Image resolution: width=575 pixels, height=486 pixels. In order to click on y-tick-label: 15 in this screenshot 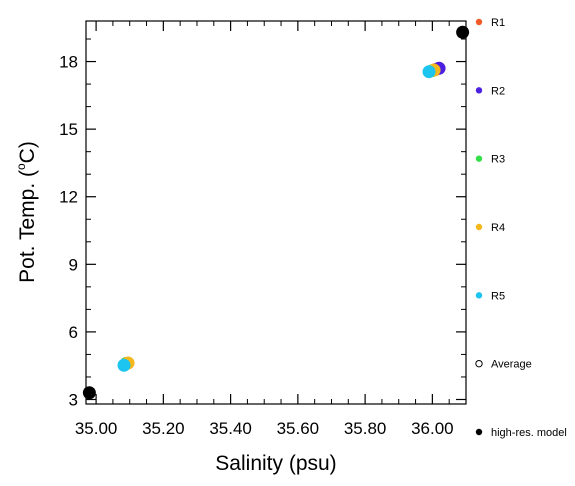, I will do `click(68, 129)`.